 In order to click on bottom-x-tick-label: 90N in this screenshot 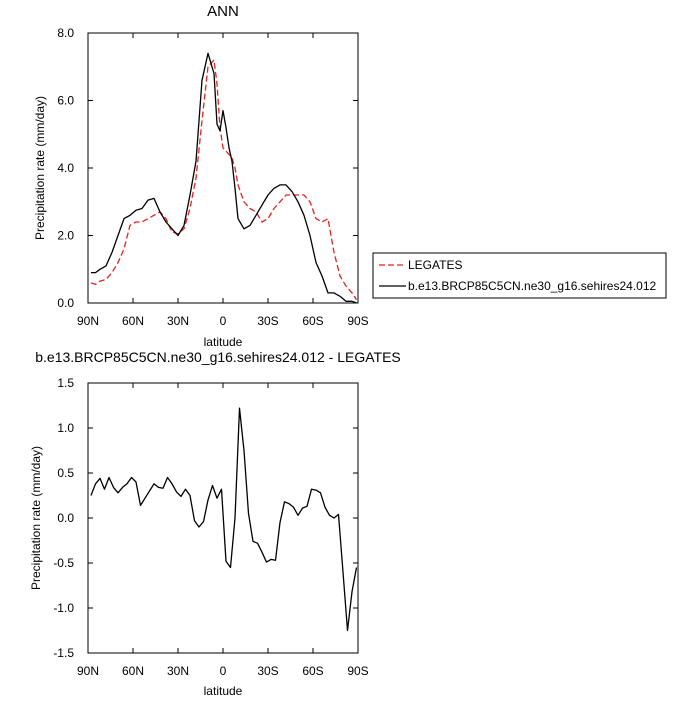, I will do `click(88, 671)`.